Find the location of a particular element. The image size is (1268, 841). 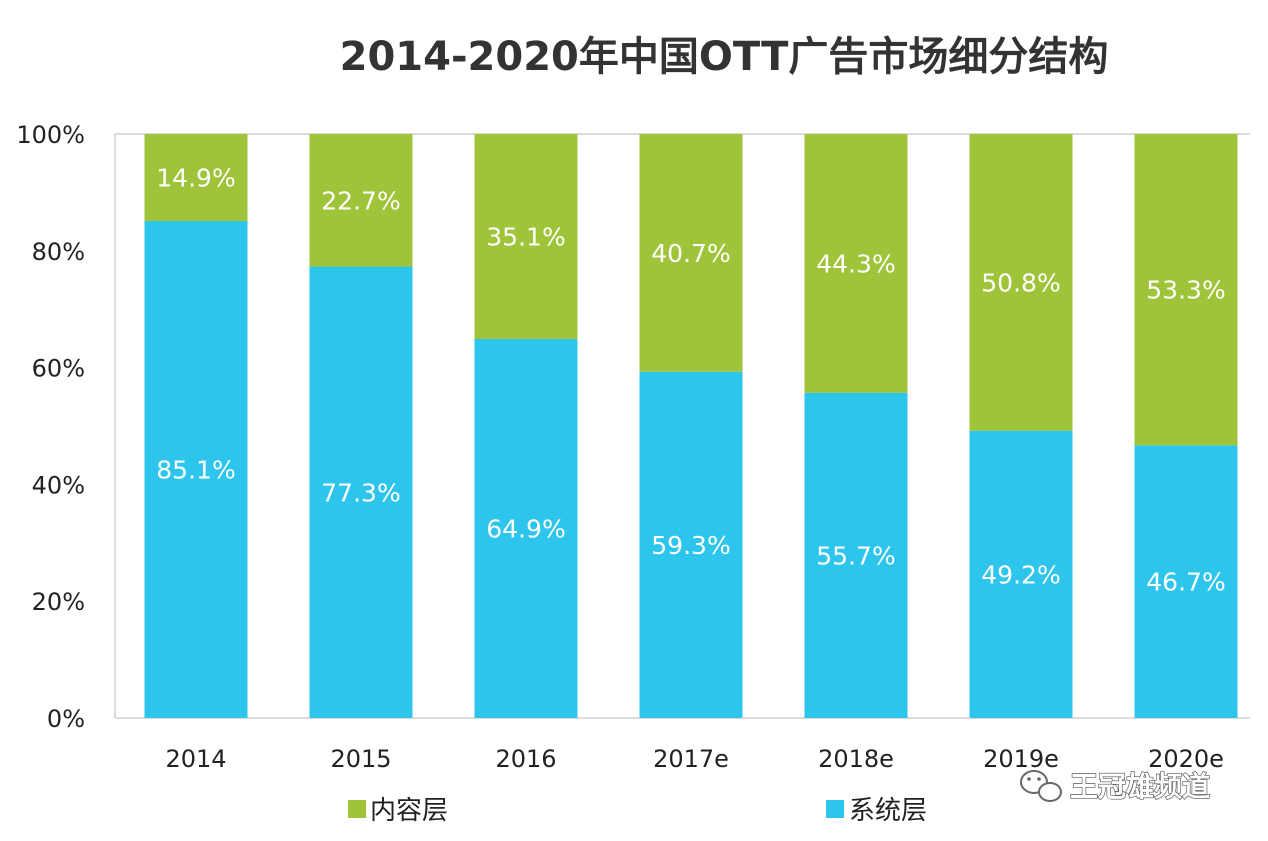

data-label: 85.1% is located at coordinates (195, 470).